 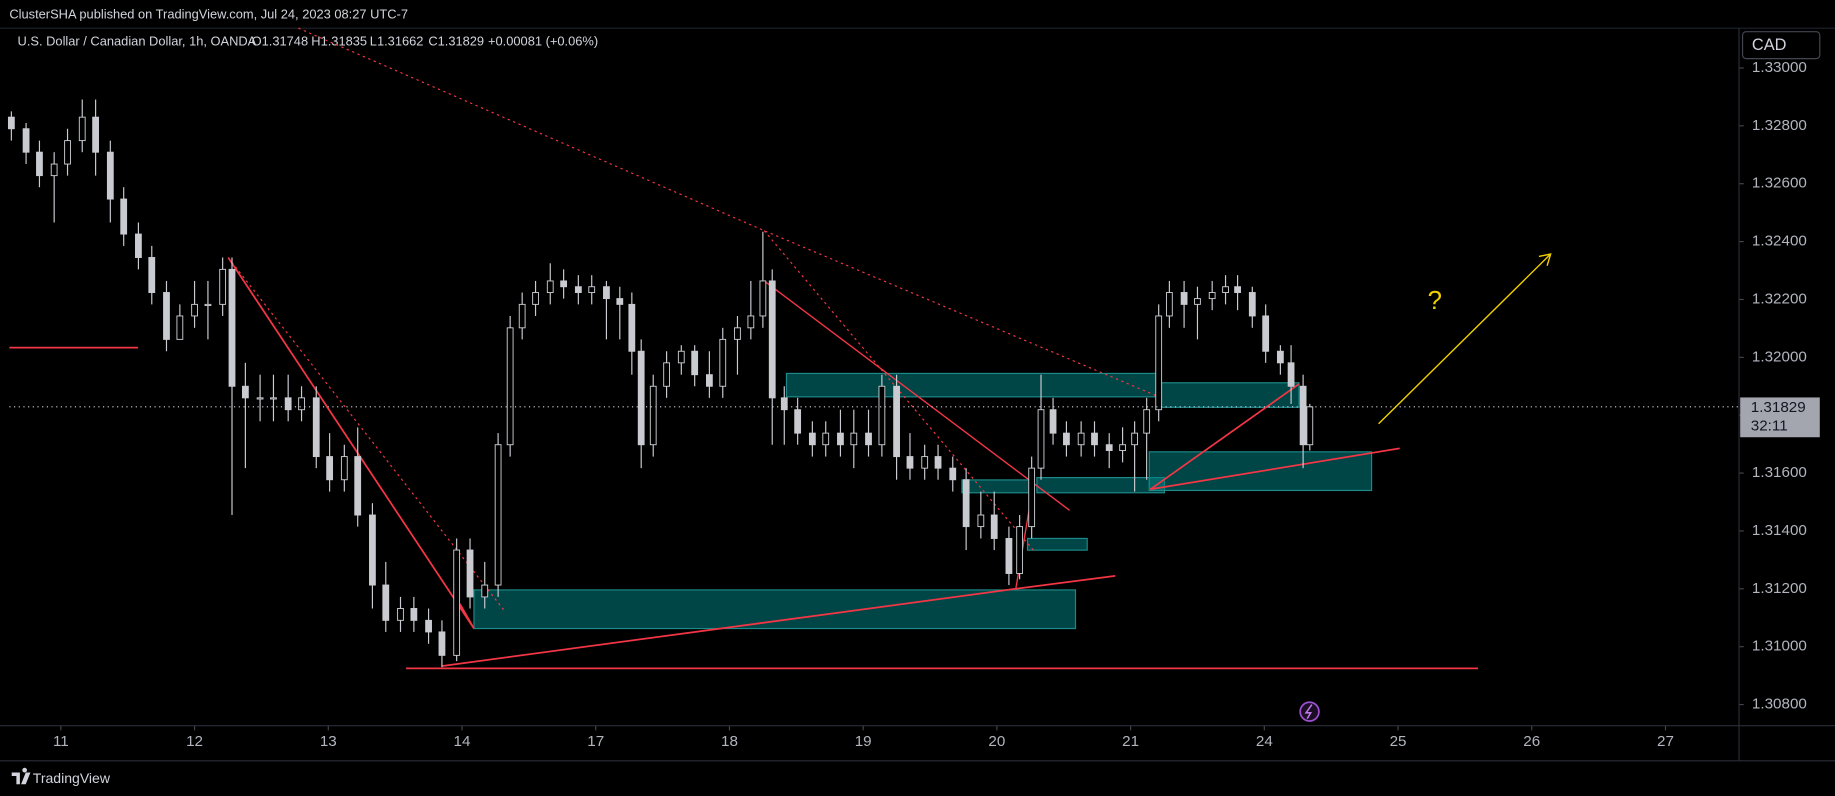 What do you see at coordinates (1398, 741) in the screenshot?
I see `x-tick-label: 25` at bounding box center [1398, 741].